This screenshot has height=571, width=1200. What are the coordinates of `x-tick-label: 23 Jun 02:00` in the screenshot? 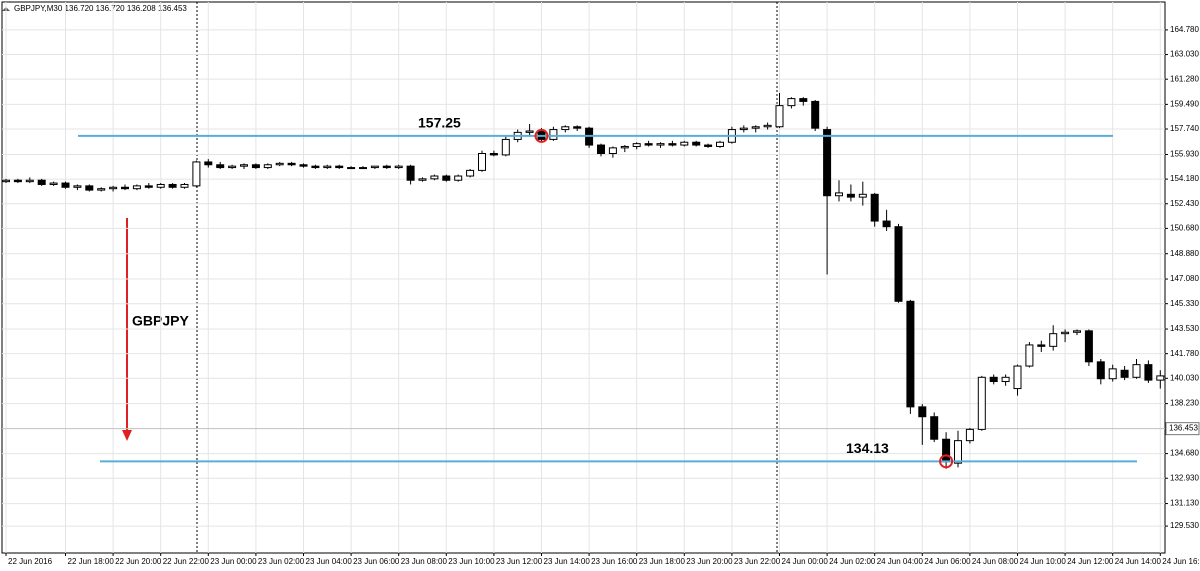 It's located at (281, 561).